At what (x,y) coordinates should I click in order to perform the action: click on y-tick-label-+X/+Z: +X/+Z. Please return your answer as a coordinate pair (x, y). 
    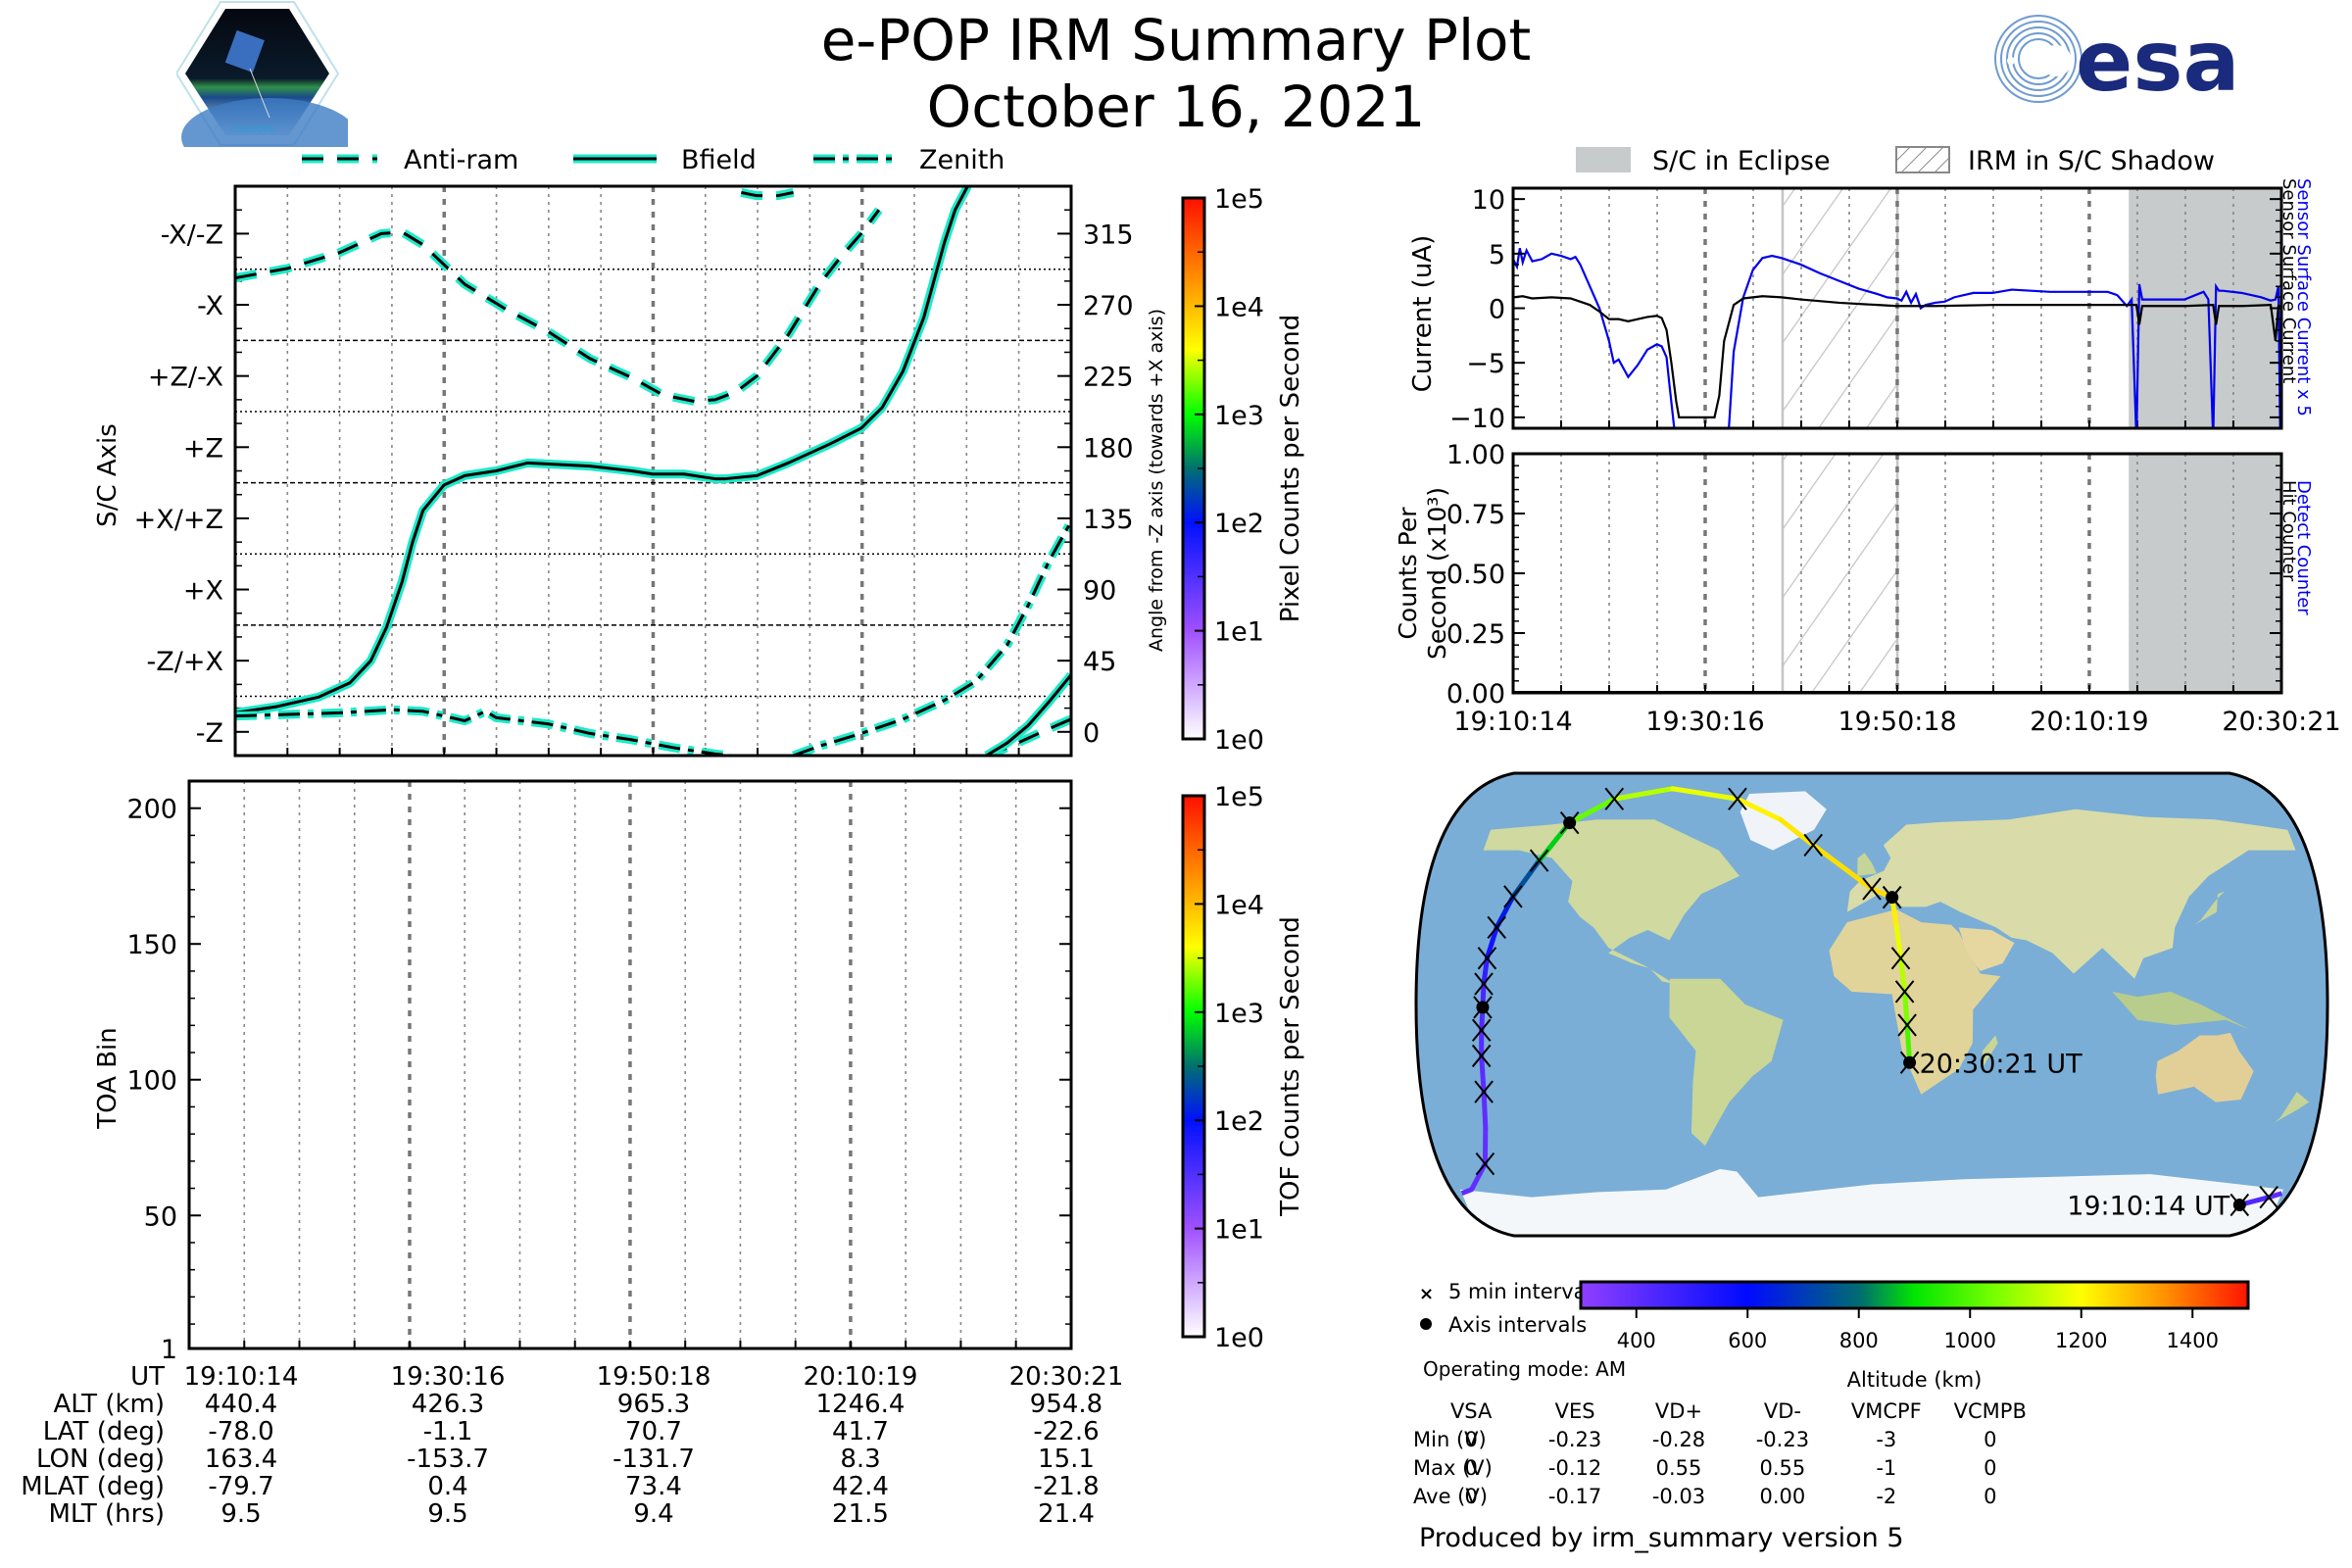
    Looking at the image, I should click on (178, 520).